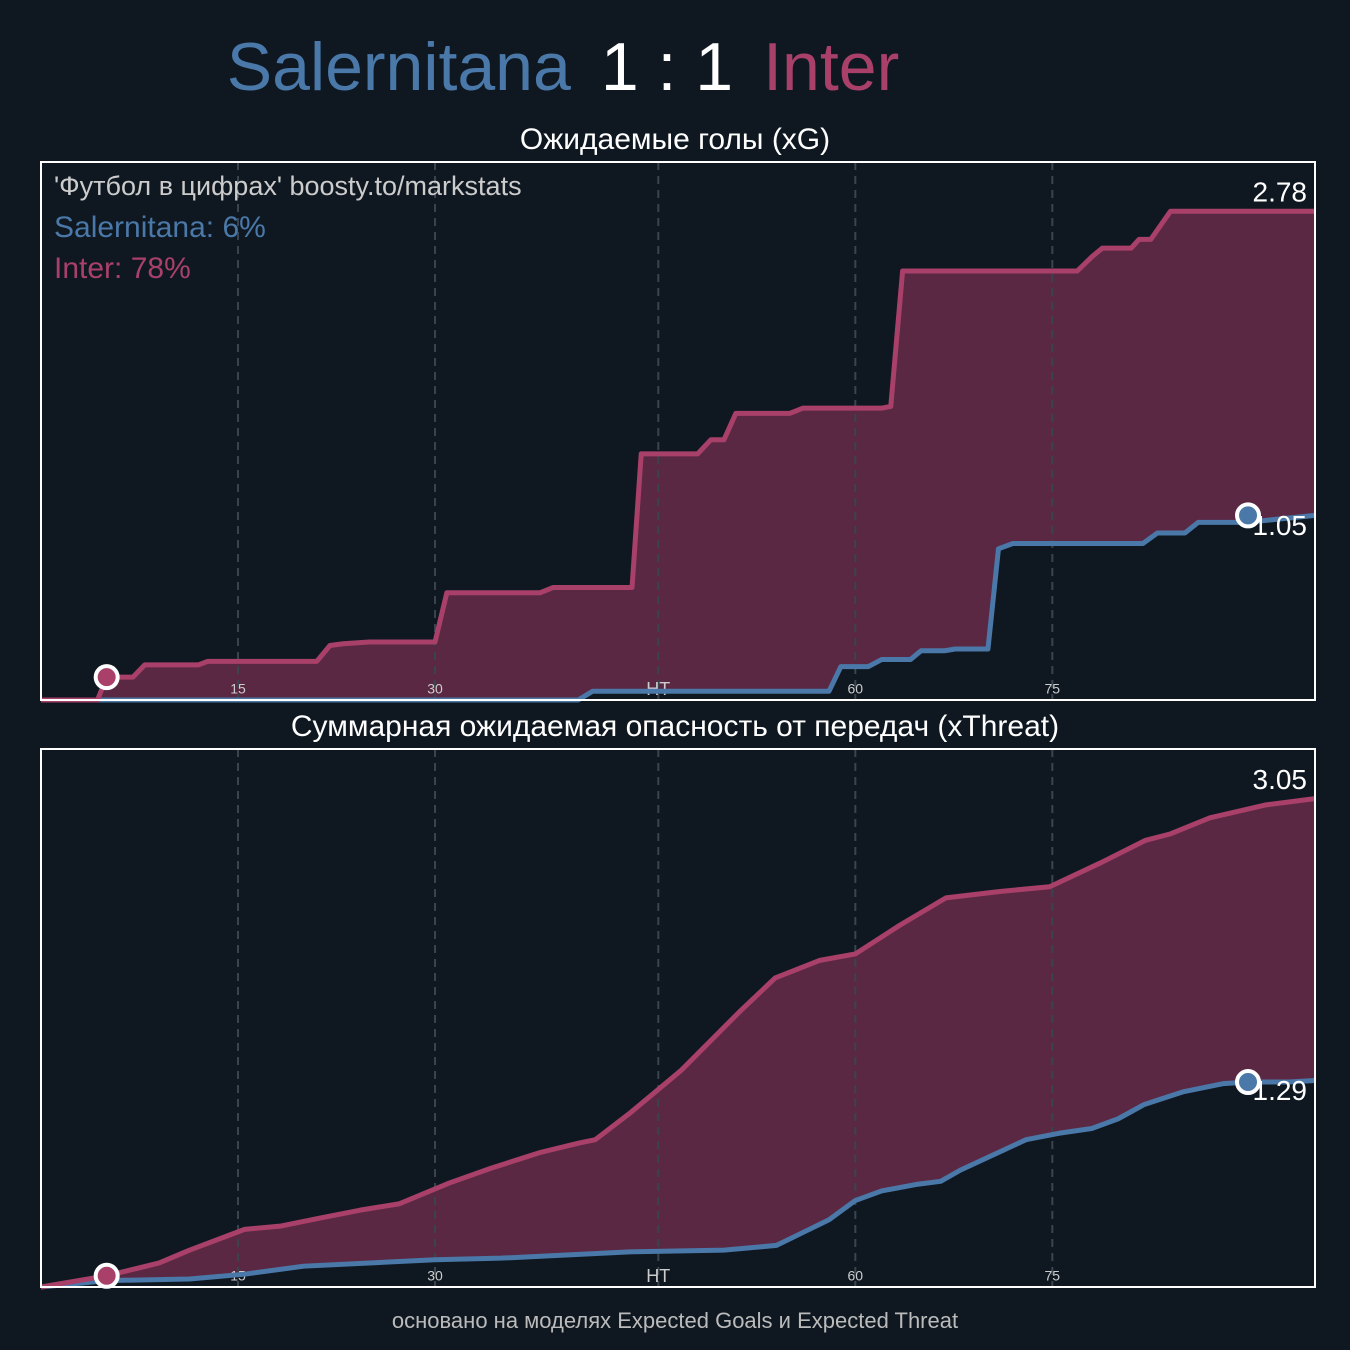 Image resolution: width=1350 pixels, height=1350 pixels. Describe the element at coordinates (1280, 779) in the screenshot. I see `end-value-label: 3.05` at that location.